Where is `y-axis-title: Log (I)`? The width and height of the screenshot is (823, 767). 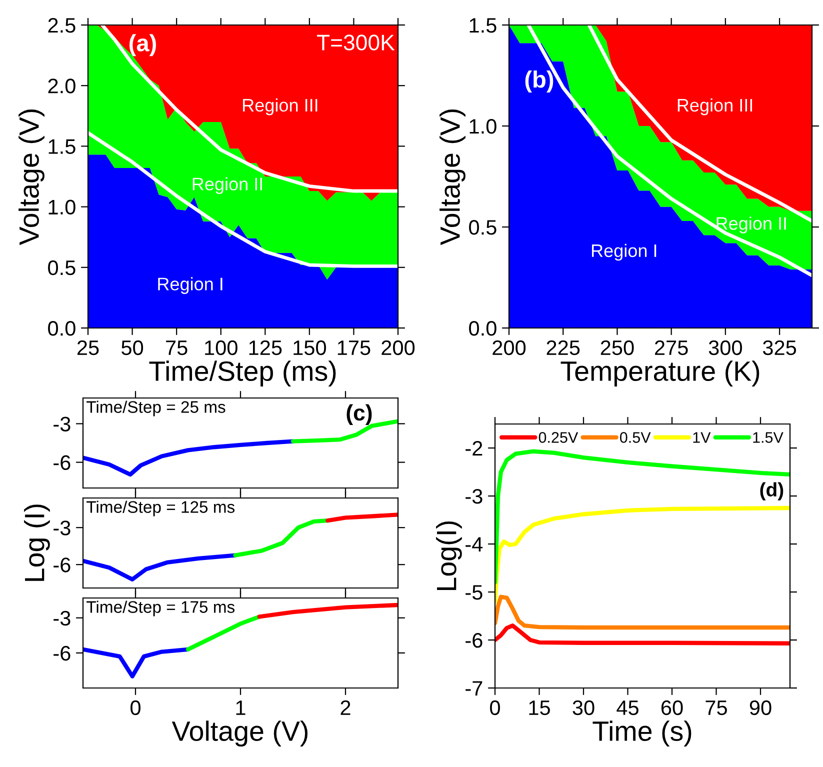
y-axis-title: Log (I) is located at coordinates (37, 542).